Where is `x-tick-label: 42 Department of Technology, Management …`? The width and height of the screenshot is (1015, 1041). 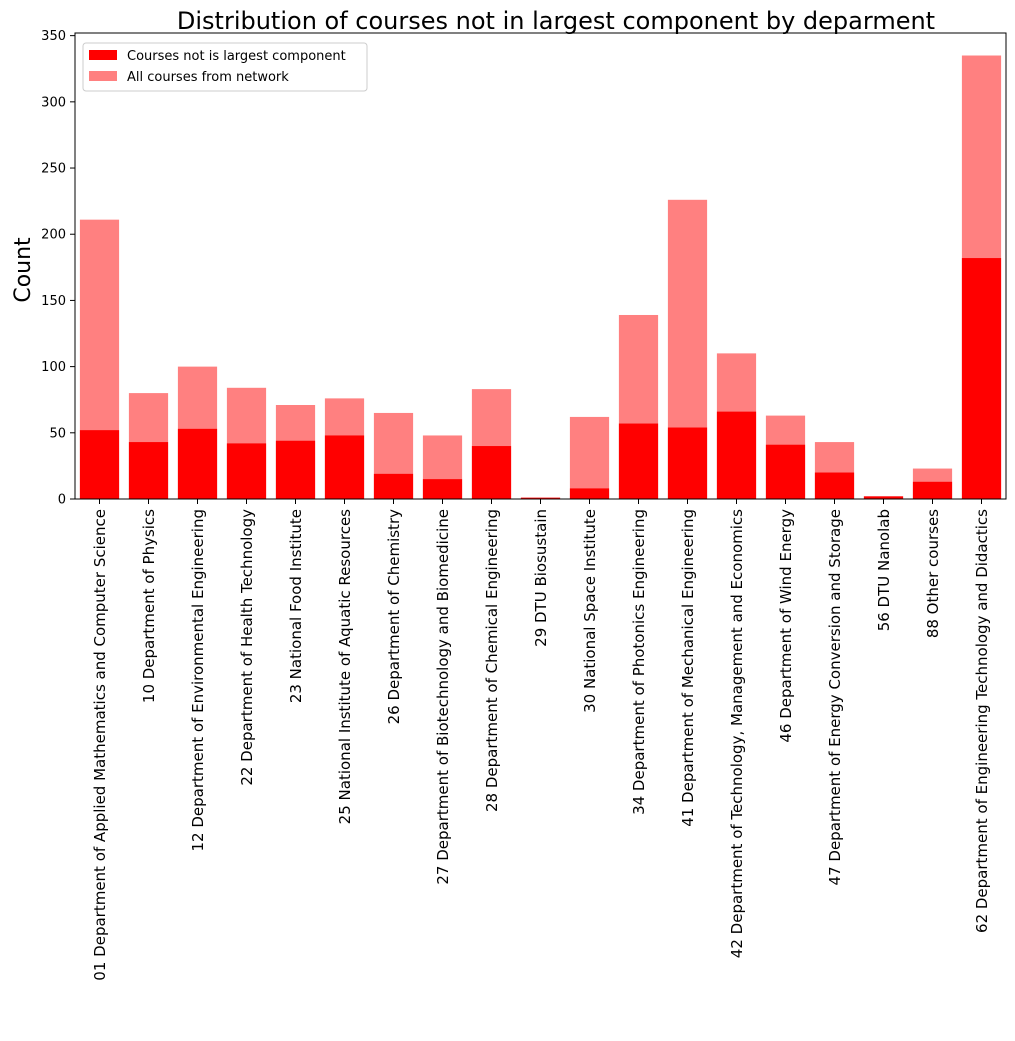
x-tick-label: 42 Department of Technology, Management … is located at coordinates (737, 733).